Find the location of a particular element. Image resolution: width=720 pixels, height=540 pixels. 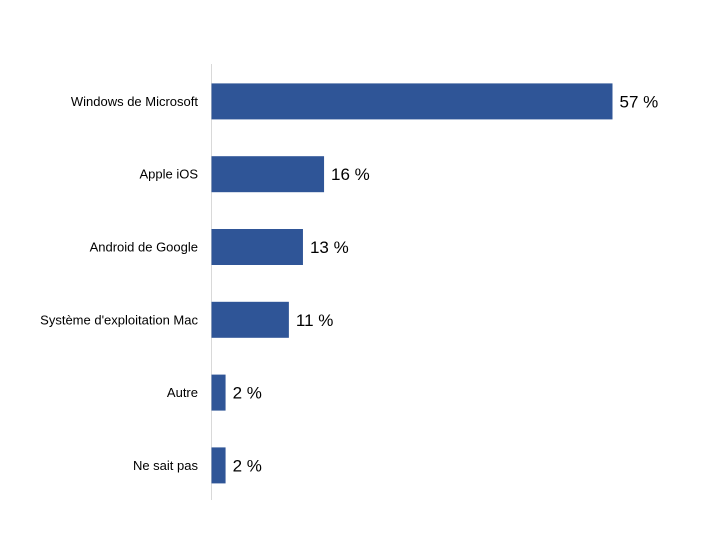

category-label: Android de Google is located at coordinates (144, 247).